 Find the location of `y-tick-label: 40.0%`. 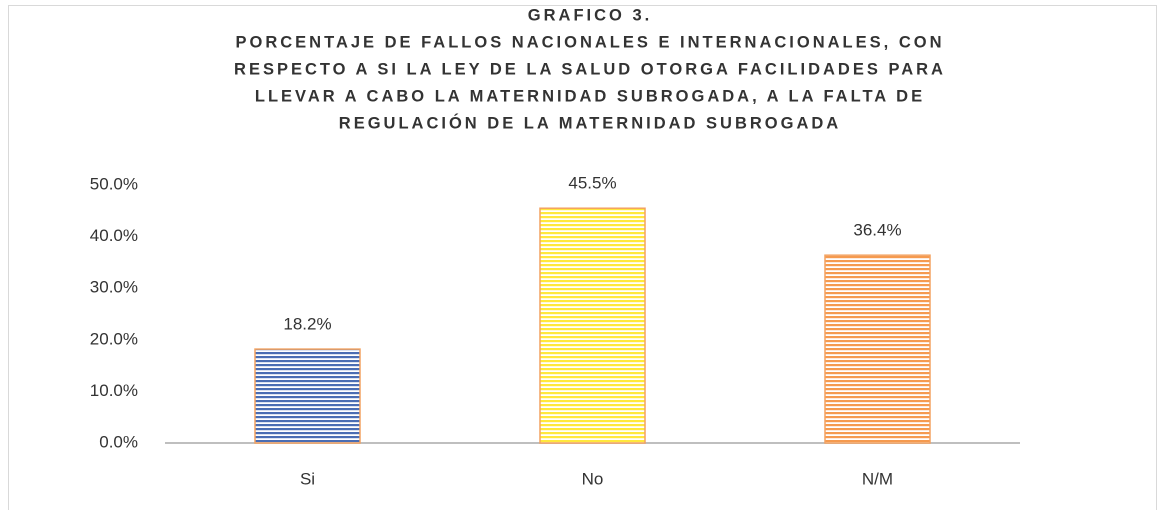

y-tick-label: 40.0% is located at coordinates (114, 235).